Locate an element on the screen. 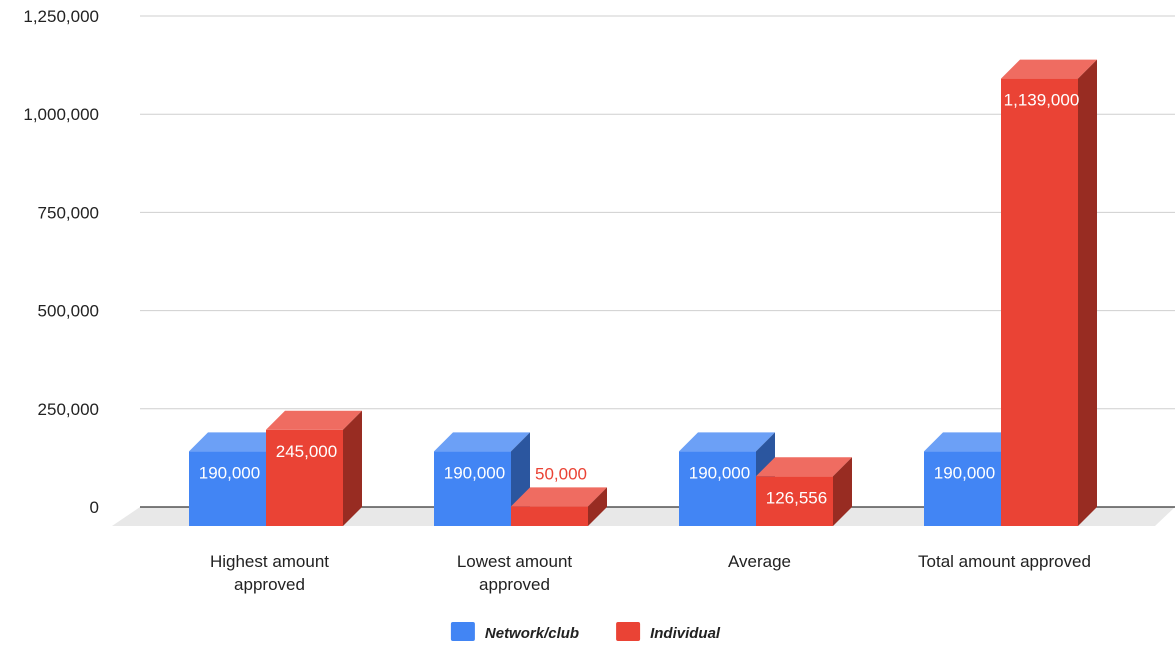 This screenshot has height=650, width=1175. y-tick-label: 250,000 is located at coordinates (68, 409).